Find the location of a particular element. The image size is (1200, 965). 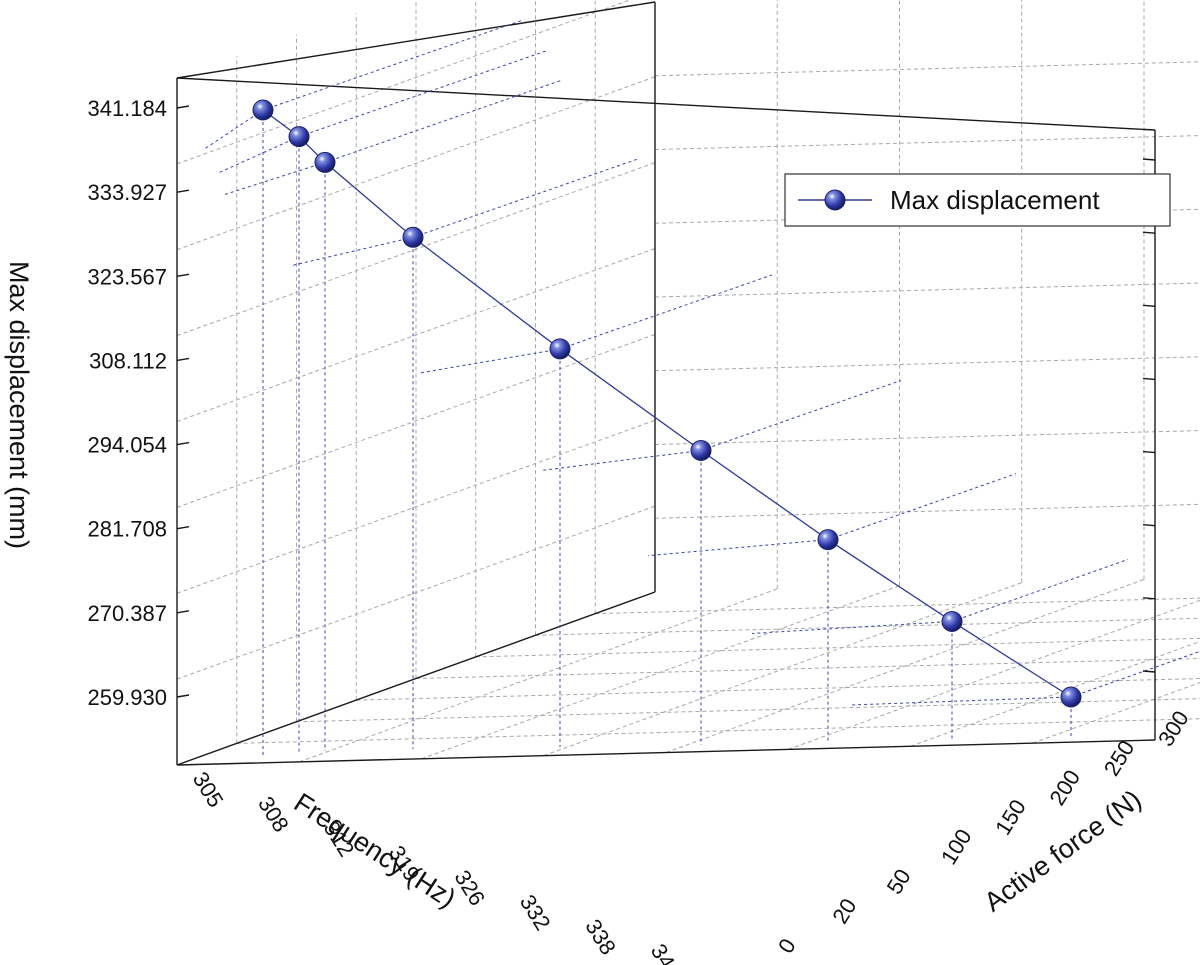

x-tick-label: 338 is located at coordinates (600, 937).